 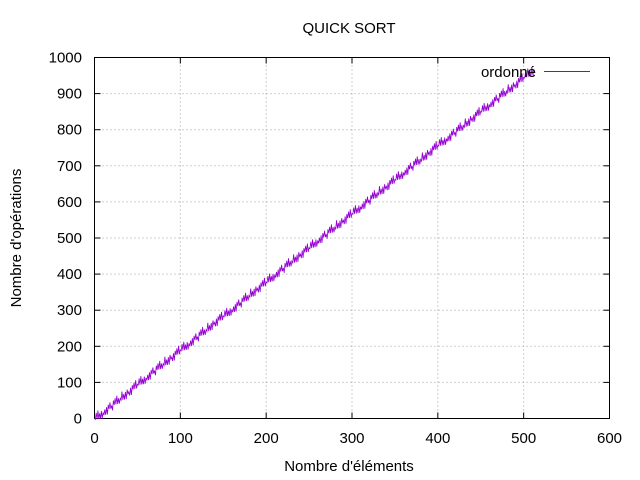 I want to click on x-tick-label: 400, so click(x=437, y=438).